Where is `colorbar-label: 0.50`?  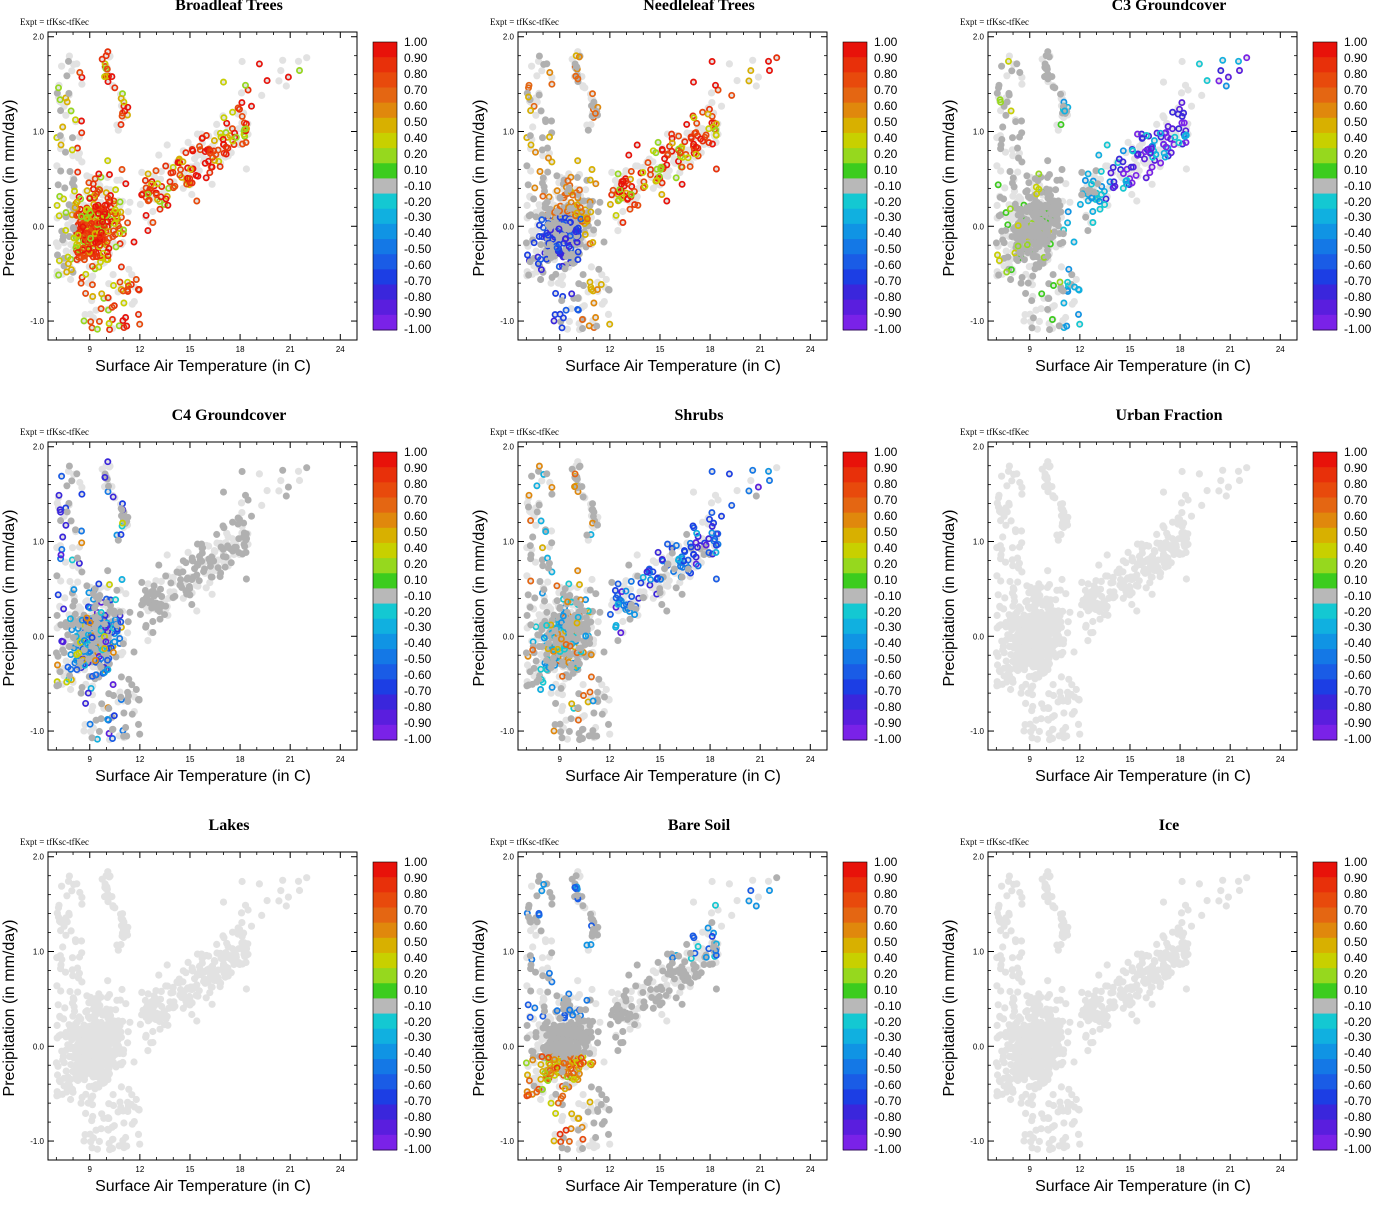
colorbar-label: 0.50 is located at coordinates (885, 122).